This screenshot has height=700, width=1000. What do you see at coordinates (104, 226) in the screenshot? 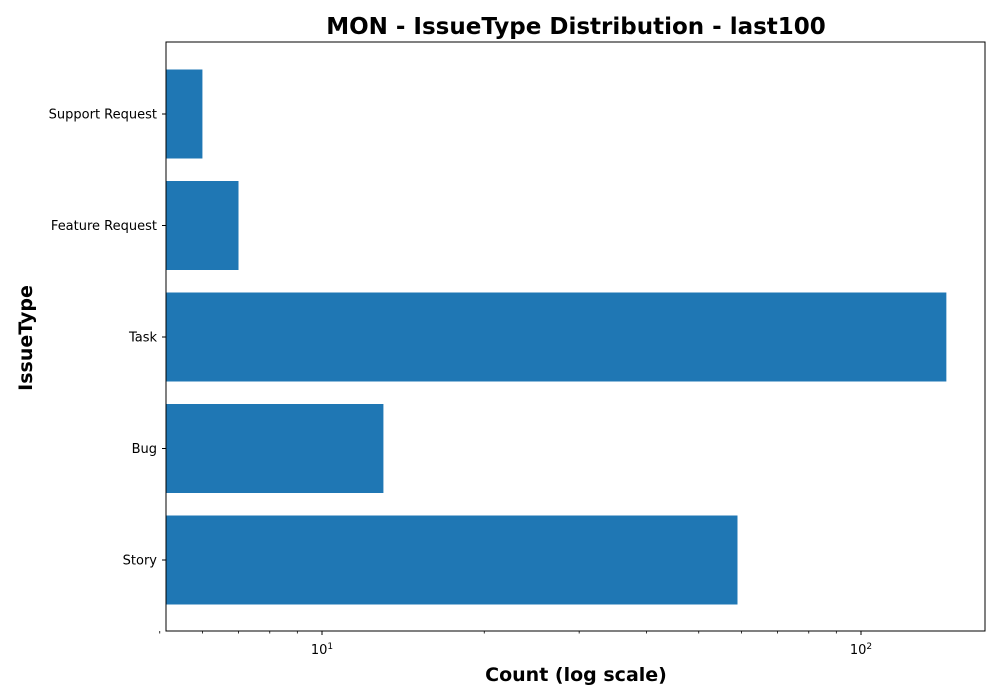
I see `y-tick-label: Feature Request` at bounding box center [104, 226].